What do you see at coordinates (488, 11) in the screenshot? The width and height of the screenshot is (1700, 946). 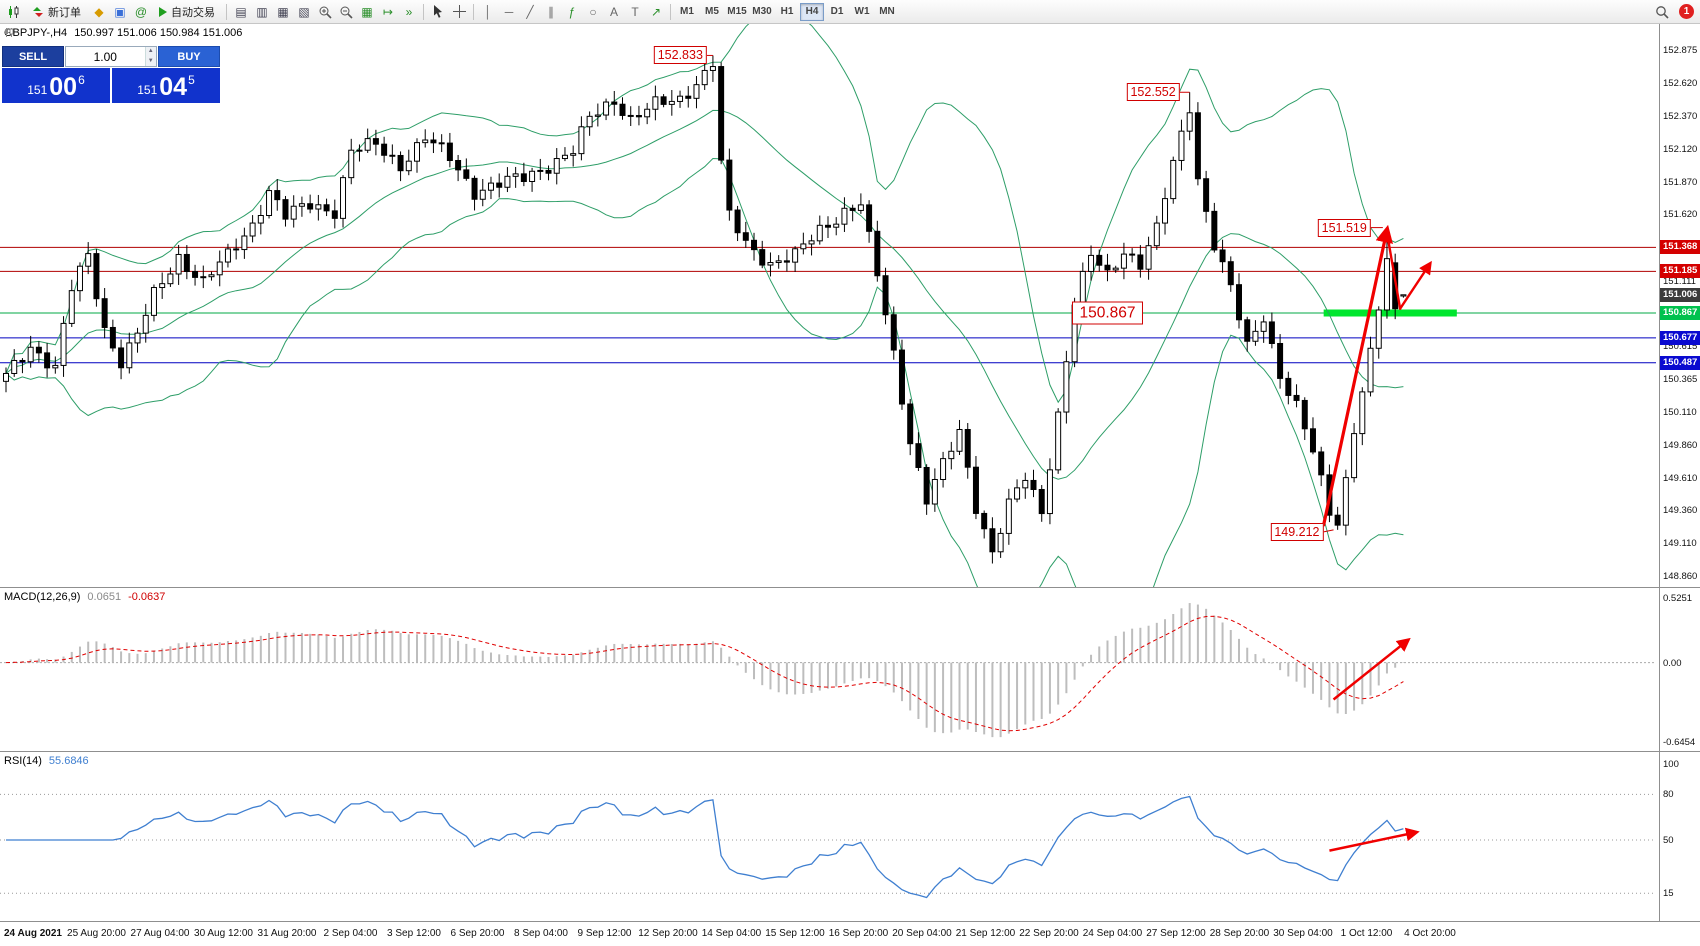 I see `vertical-line-icon: │` at bounding box center [488, 11].